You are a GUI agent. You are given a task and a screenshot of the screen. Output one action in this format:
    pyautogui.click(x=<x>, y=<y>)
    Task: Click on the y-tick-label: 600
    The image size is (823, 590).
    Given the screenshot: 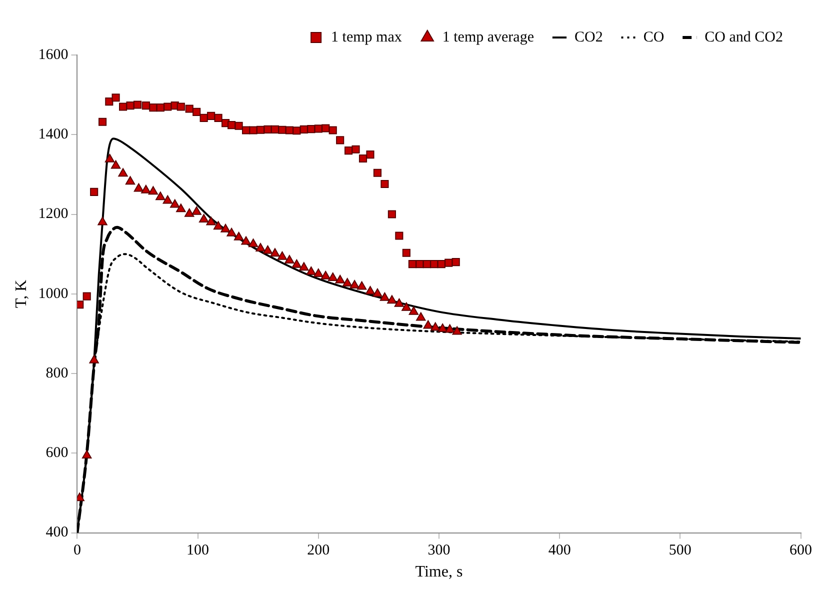 What is the action you would take?
    pyautogui.click(x=57, y=453)
    